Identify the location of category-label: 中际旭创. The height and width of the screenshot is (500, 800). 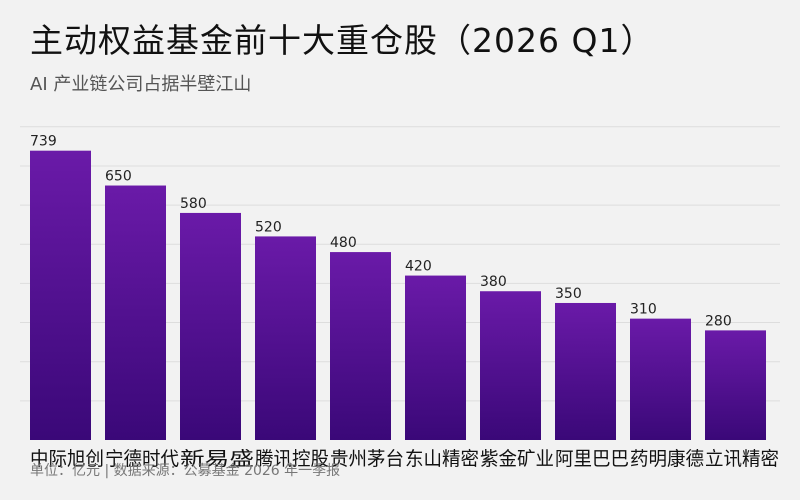
(67, 459).